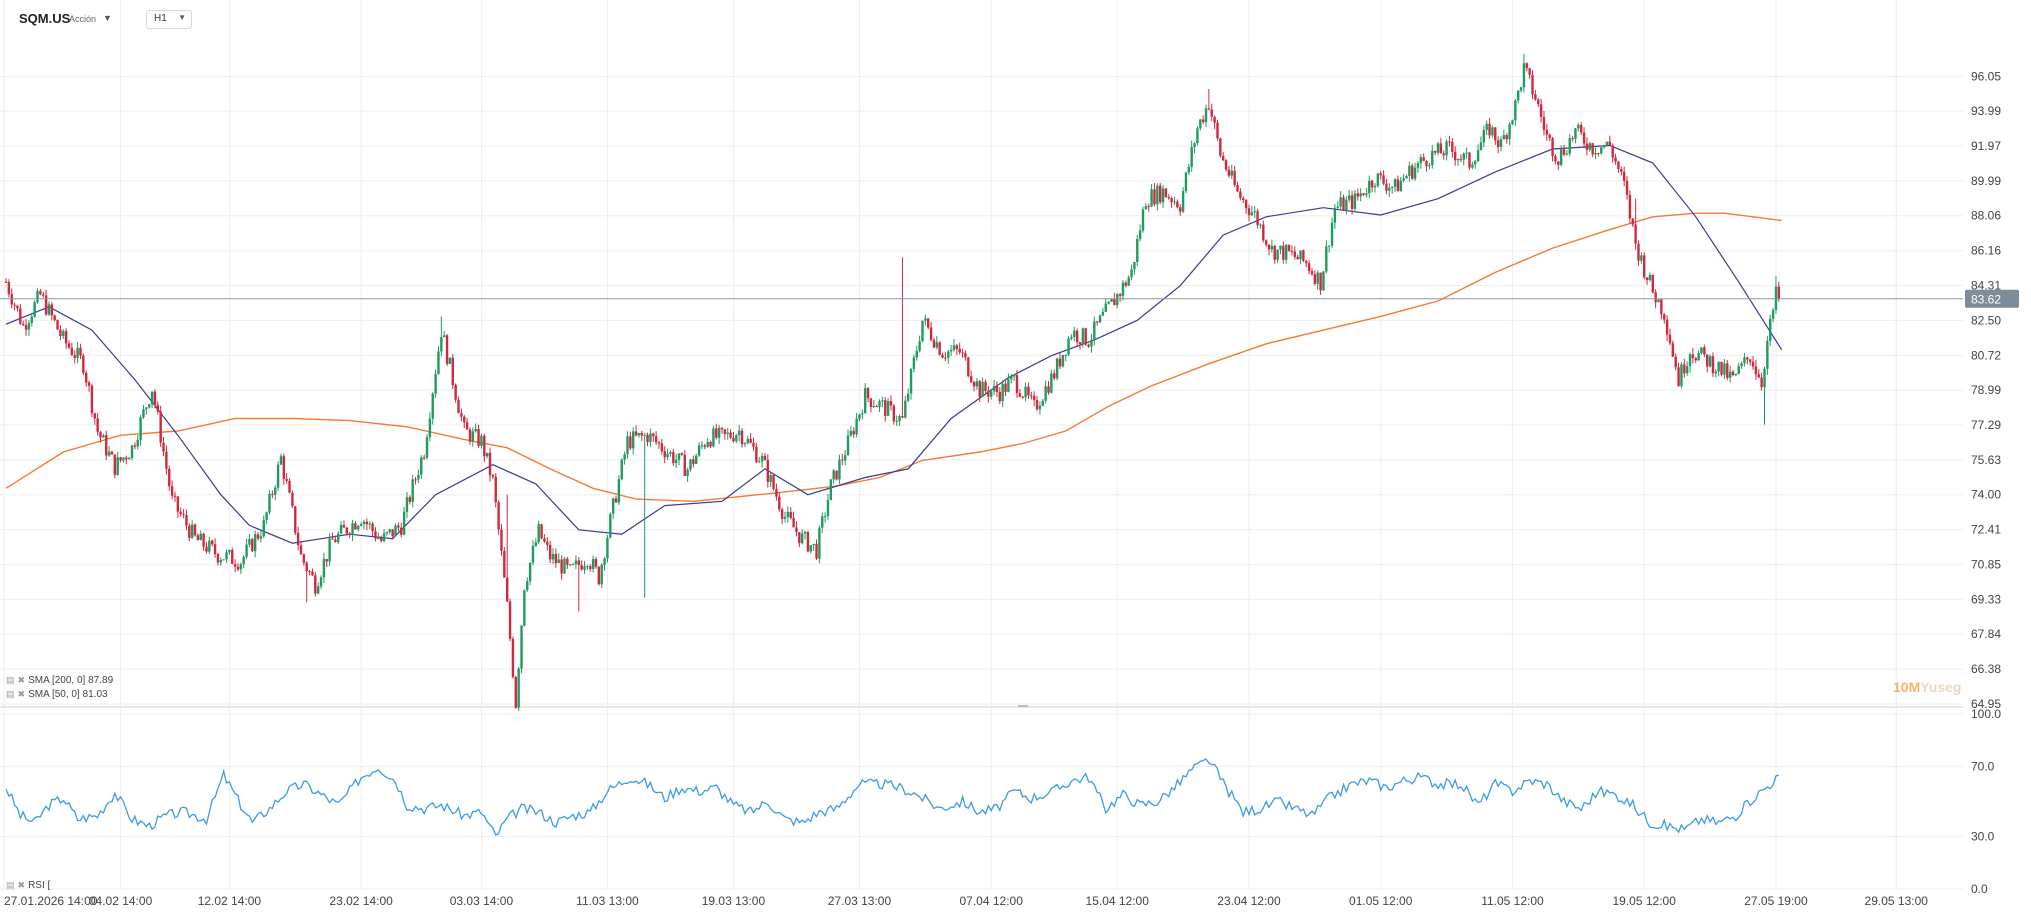 The image size is (2031, 918). Describe the element at coordinates (361, 901) in the screenshot. I see `x-tick-label: 23.02 14:00` at that location.